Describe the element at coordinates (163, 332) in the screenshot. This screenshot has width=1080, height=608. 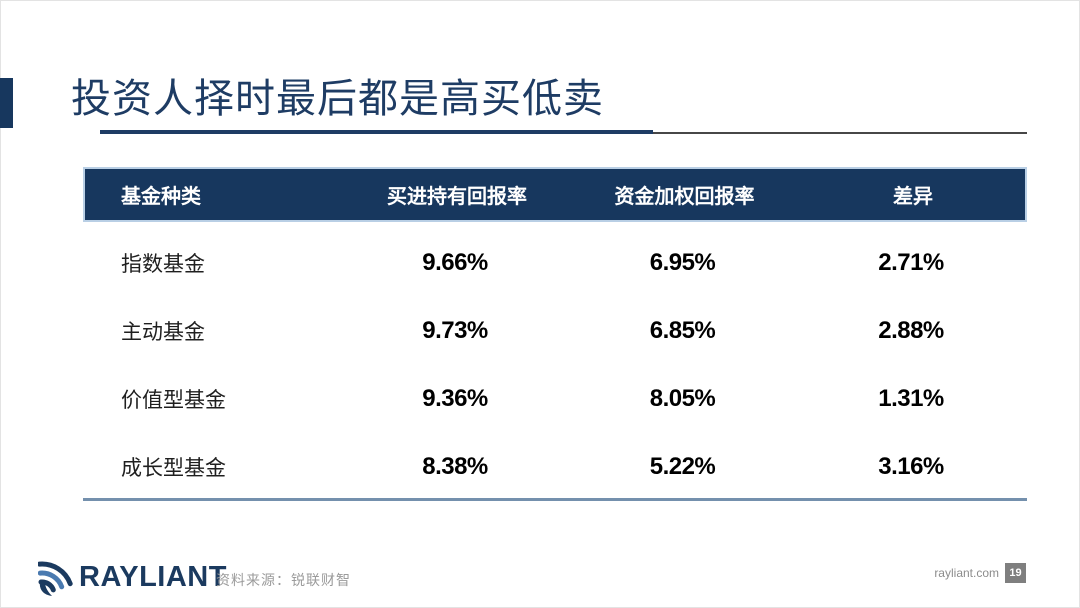
I see `row-label: 主动基金` at that location.